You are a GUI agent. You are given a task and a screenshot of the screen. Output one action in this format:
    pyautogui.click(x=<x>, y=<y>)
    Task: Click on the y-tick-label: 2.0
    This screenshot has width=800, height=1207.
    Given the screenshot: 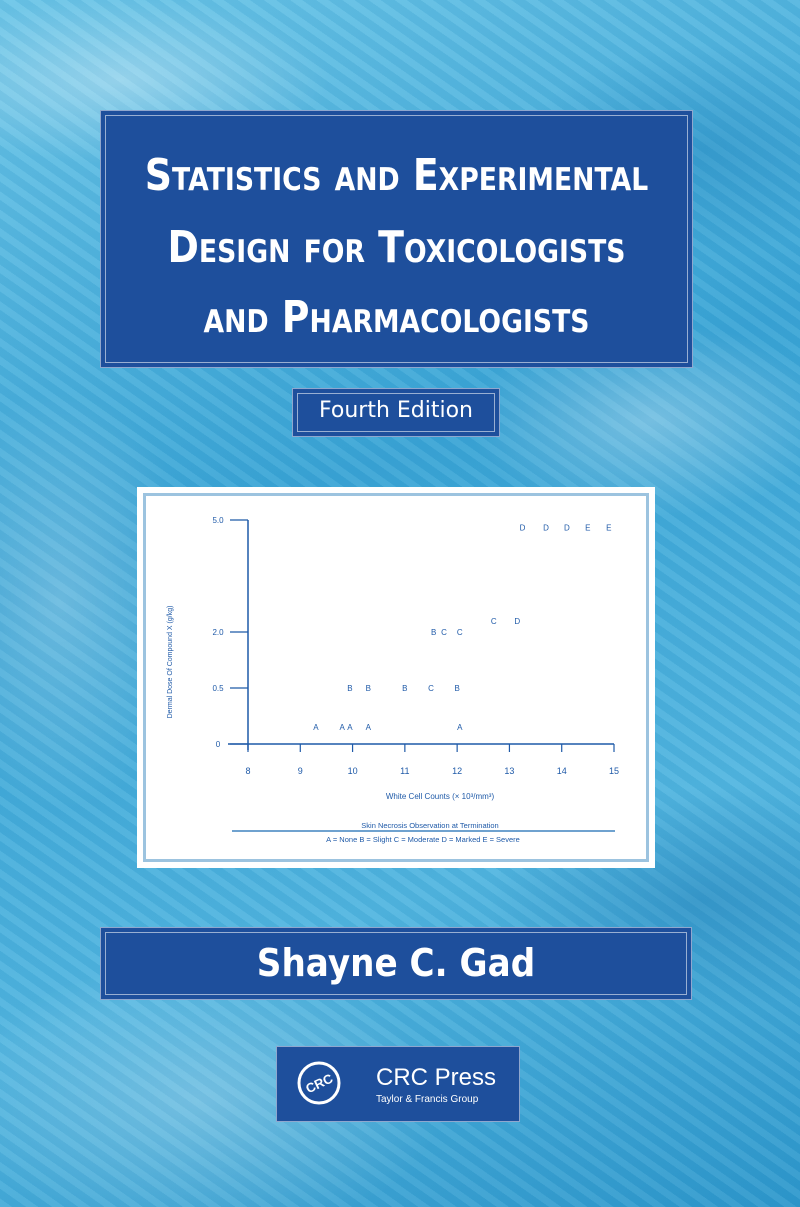 What is the action you would take?
    pyautogui.click(x=218, y=632)
    